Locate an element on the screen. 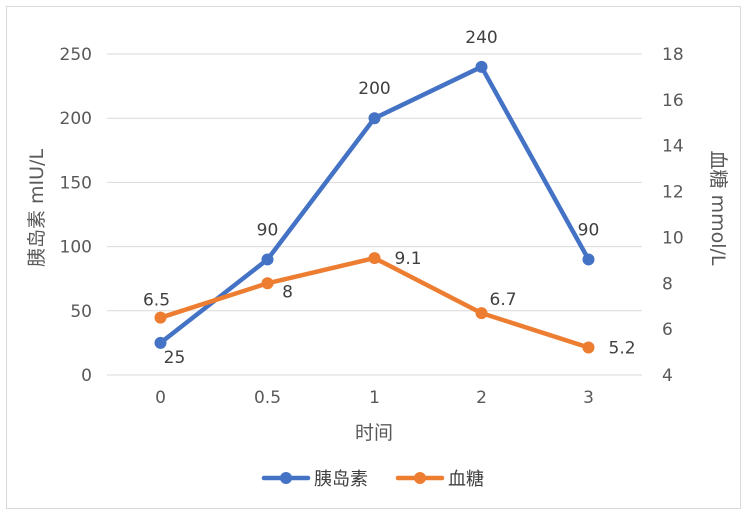  right-axis-ticks: 4 6 8 10 12 14 16 18 is located at coordinates (673, 215).